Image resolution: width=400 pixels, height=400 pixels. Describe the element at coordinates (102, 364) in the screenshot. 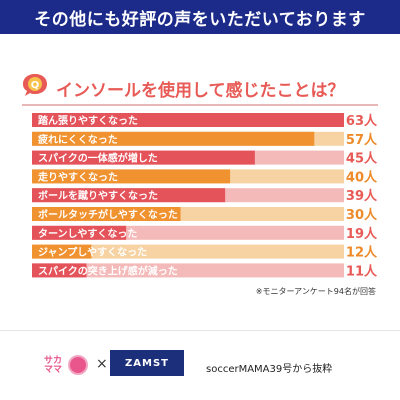

I see `collab-times-icon: ×` at that location.